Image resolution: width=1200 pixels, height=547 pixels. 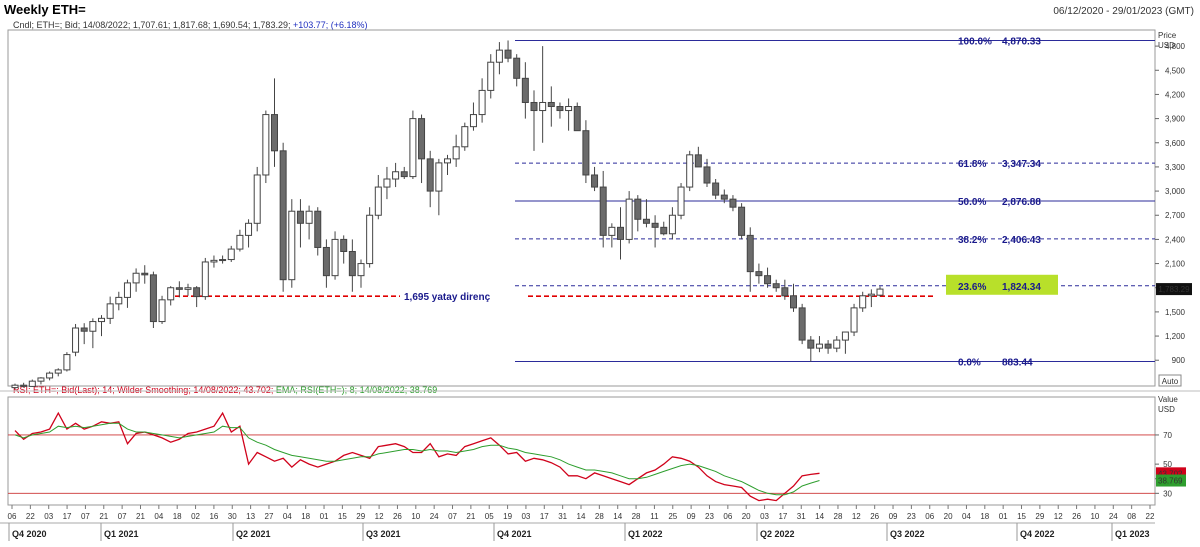 What do you see at coordinates (525, 516) in the screenshot?
I see `x-week-label: 03` at bounding box center [525, 516].